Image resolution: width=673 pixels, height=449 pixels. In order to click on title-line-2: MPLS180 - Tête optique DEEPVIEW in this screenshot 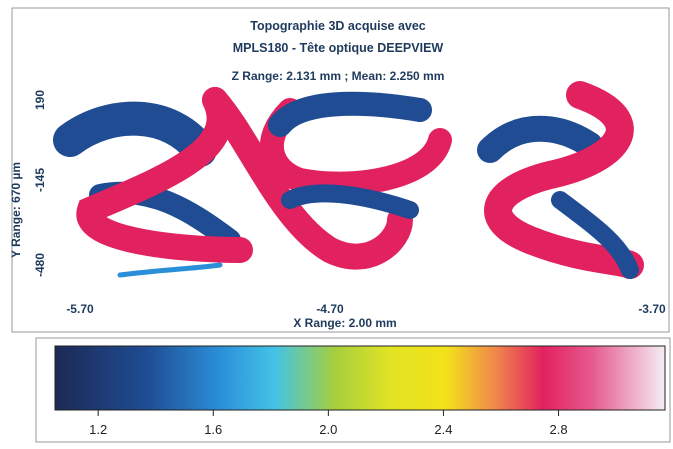, I will do `click(338, 48)`.